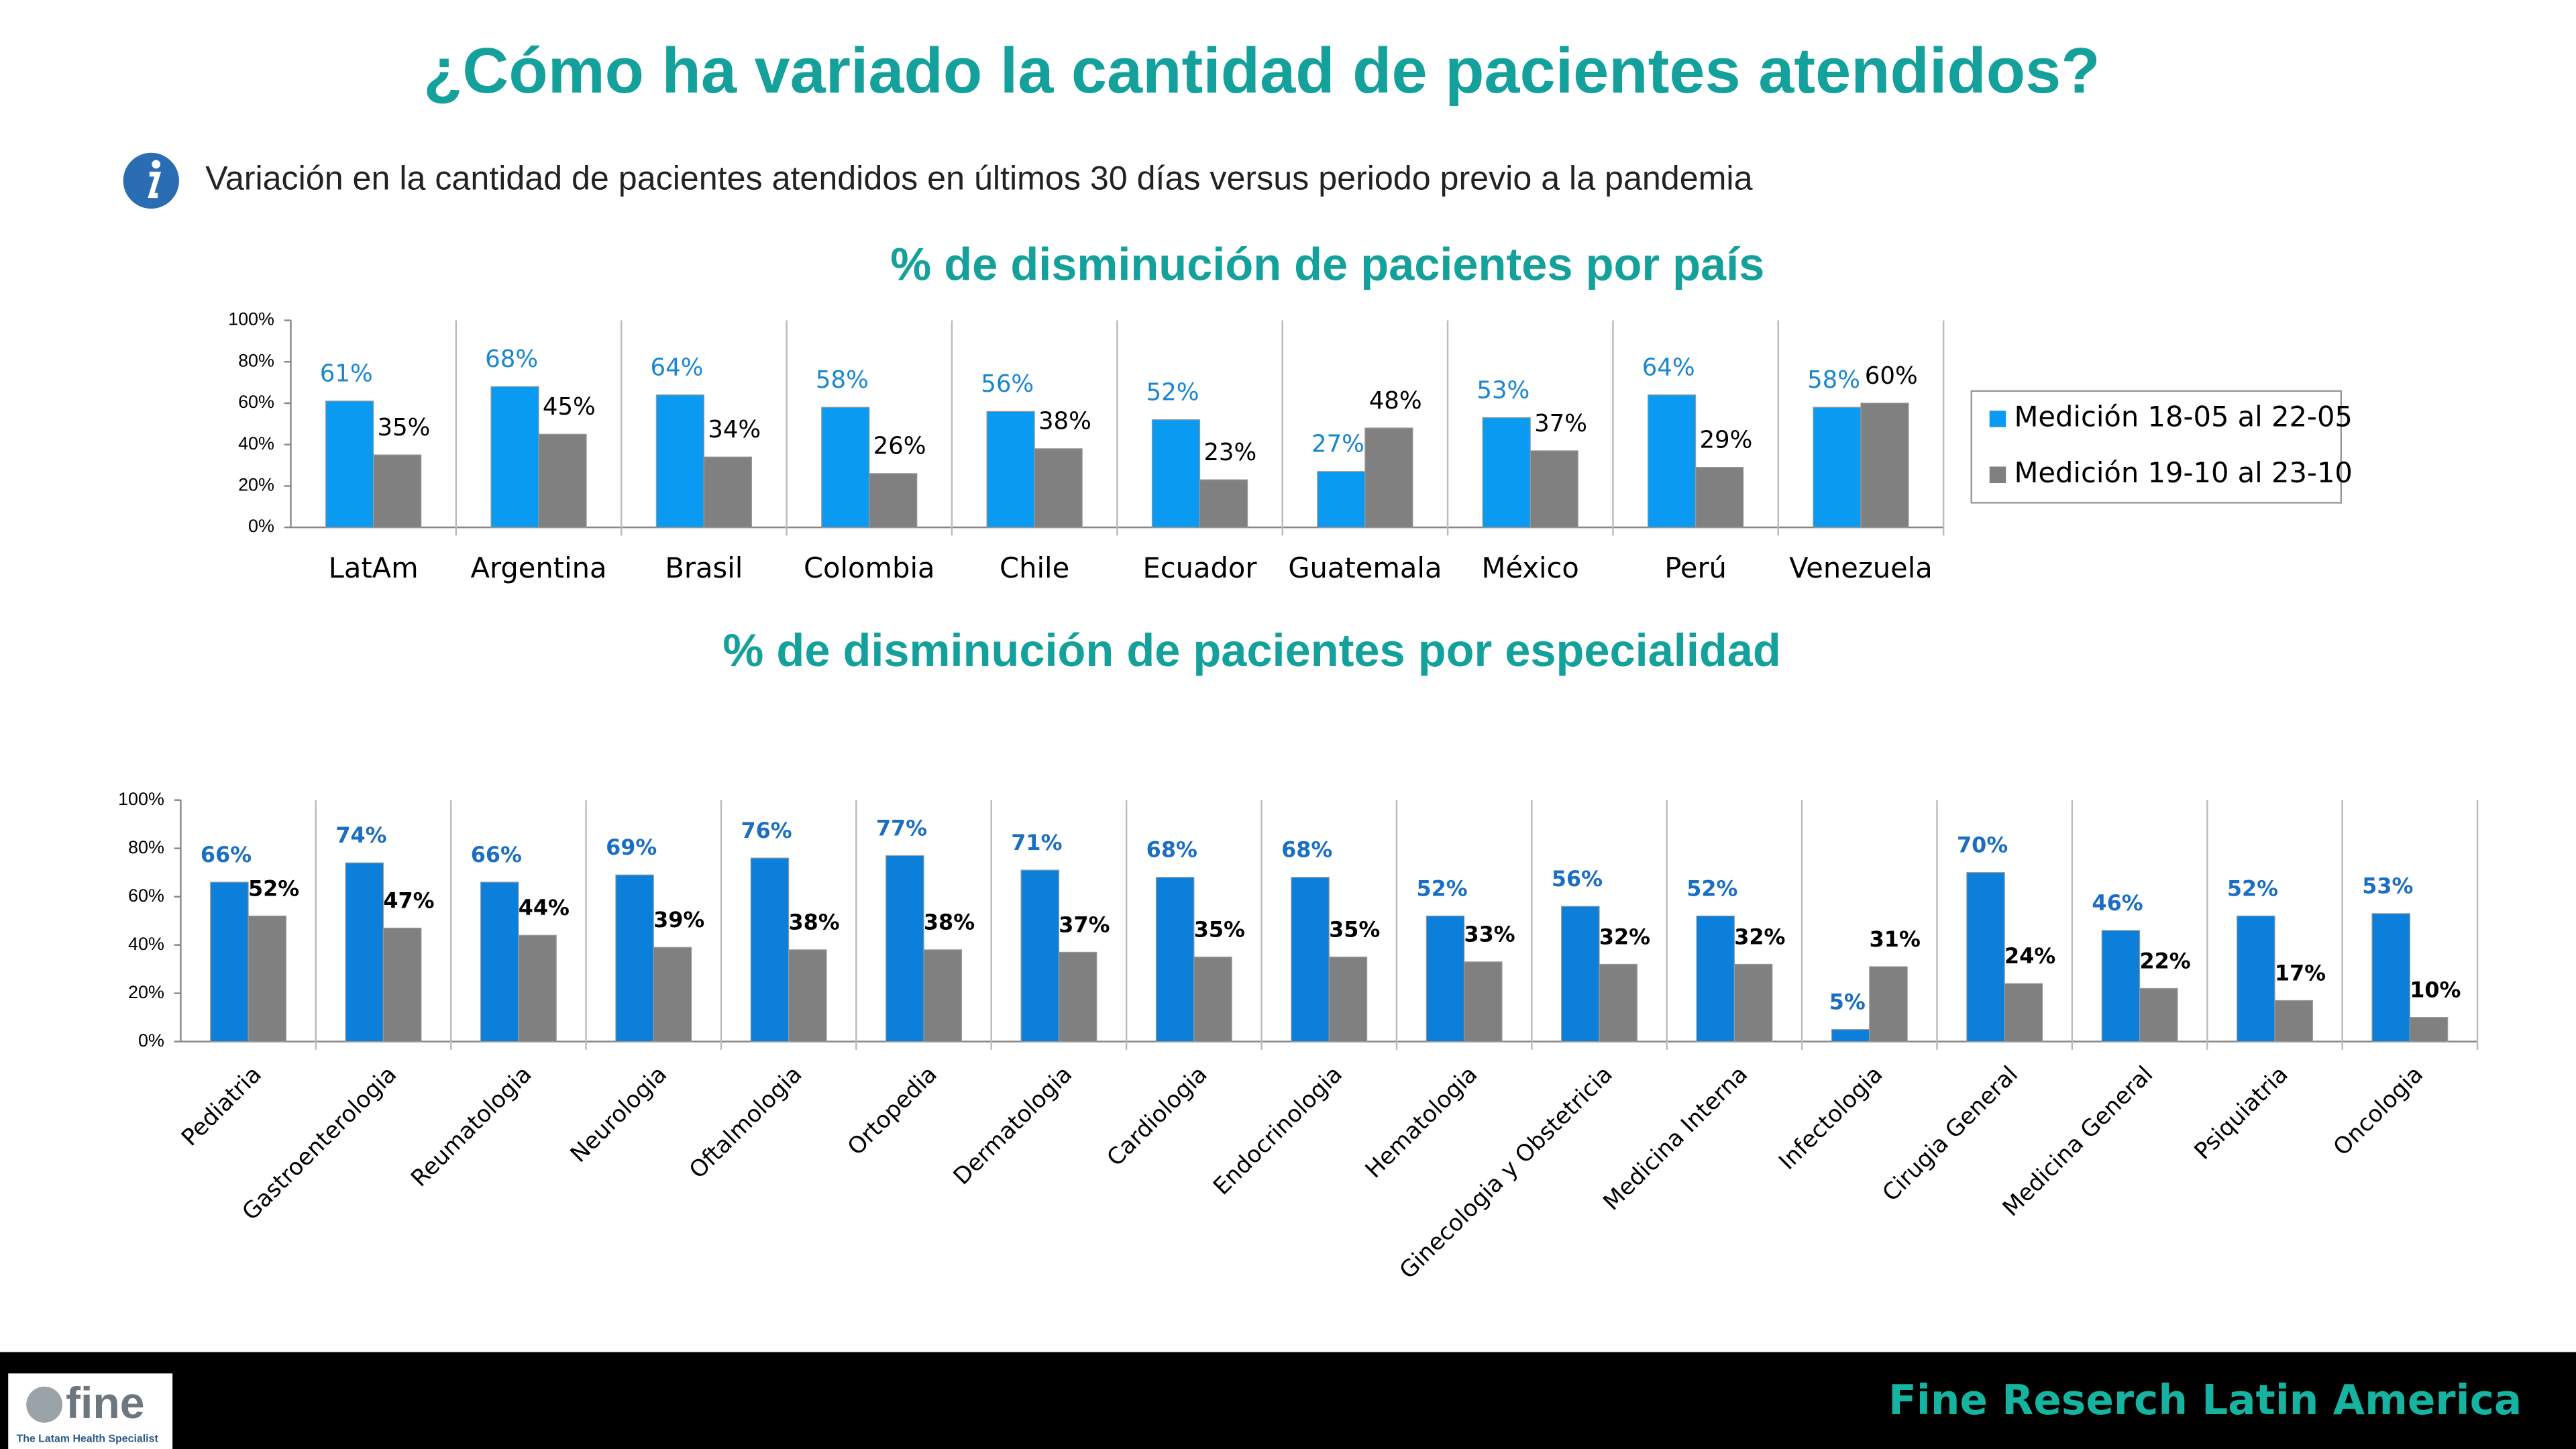 Image resolution: width=2576 pixels, height=1449 pixels. What do you see at coordinates (1337, 444) in the screenshot?
I see `value-label: 27%` at bounding box center [1337, 444].